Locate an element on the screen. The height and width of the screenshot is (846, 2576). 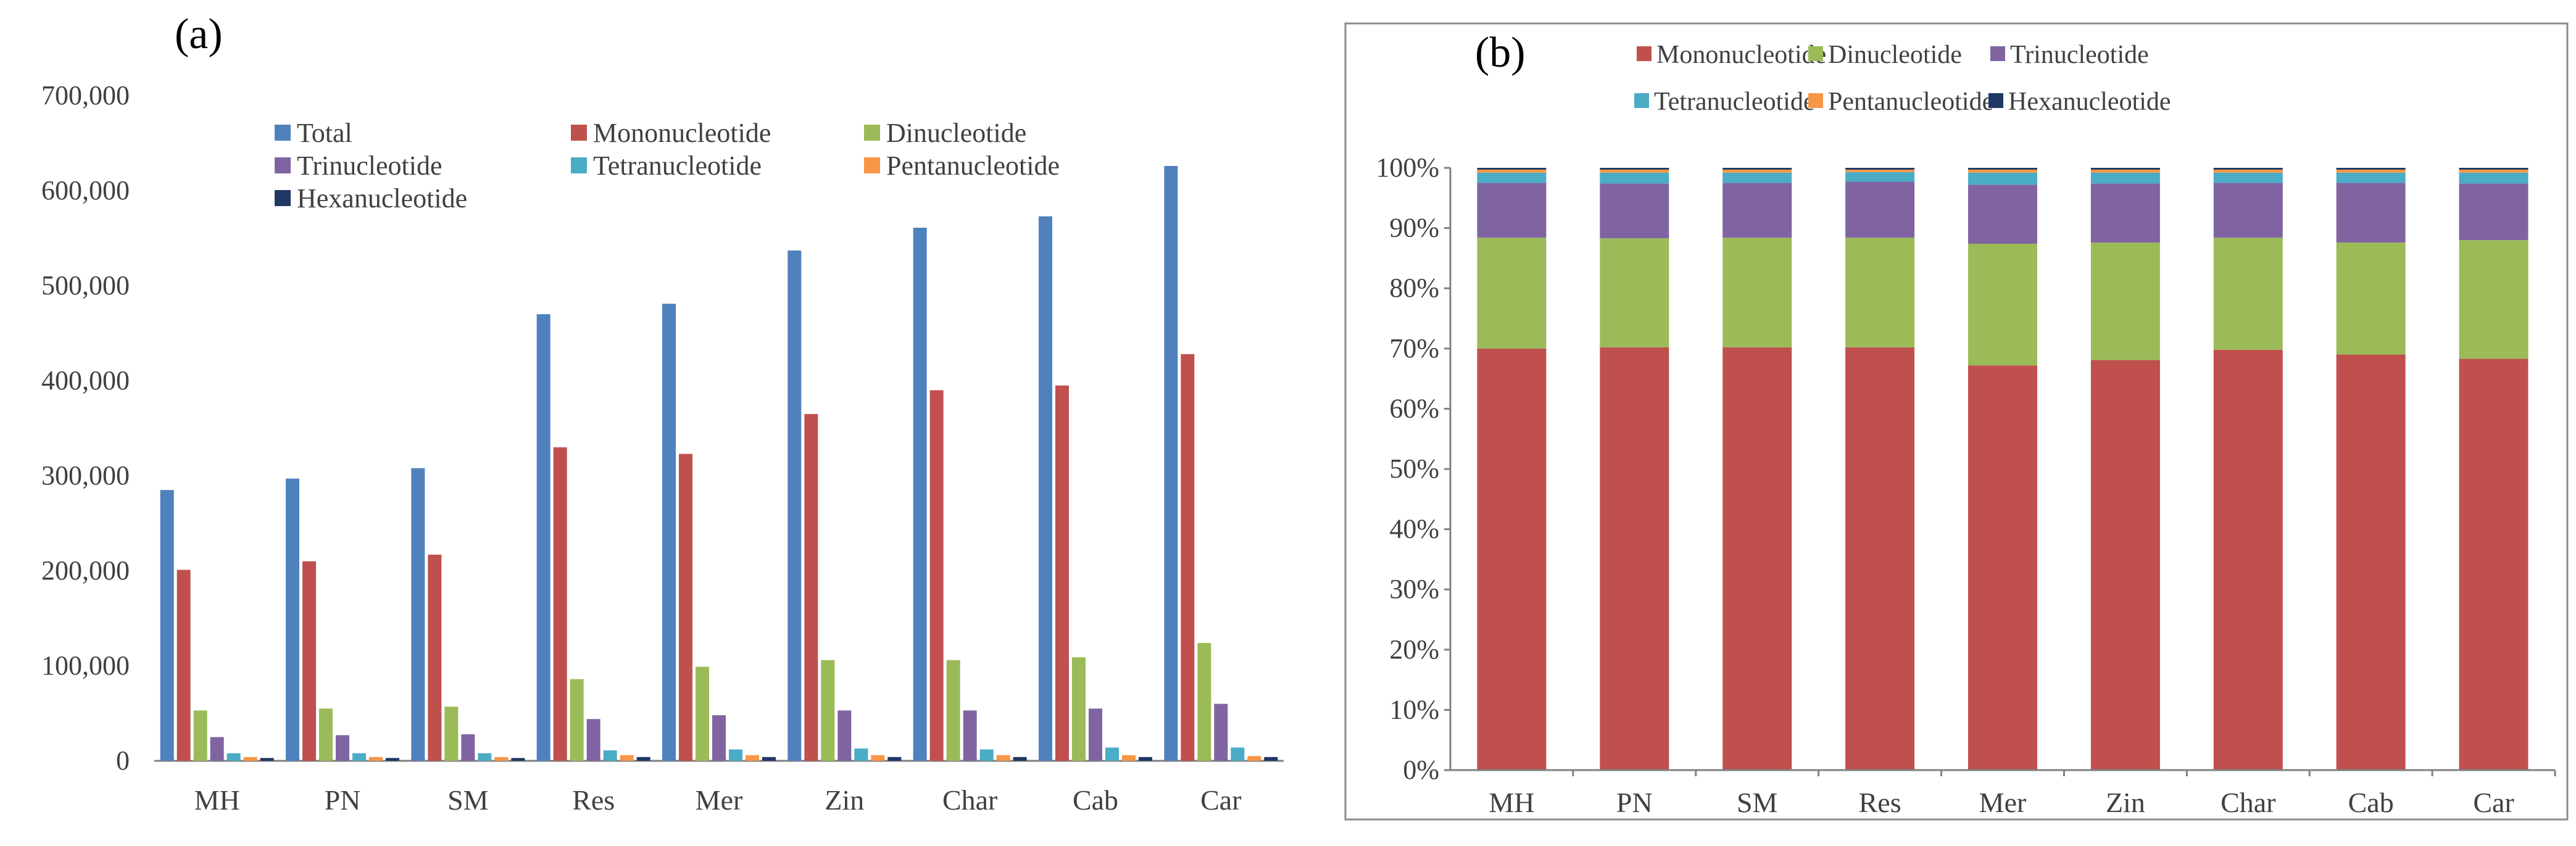
a-bar-mononucleotide-car is located at coordinates (1188, 557).